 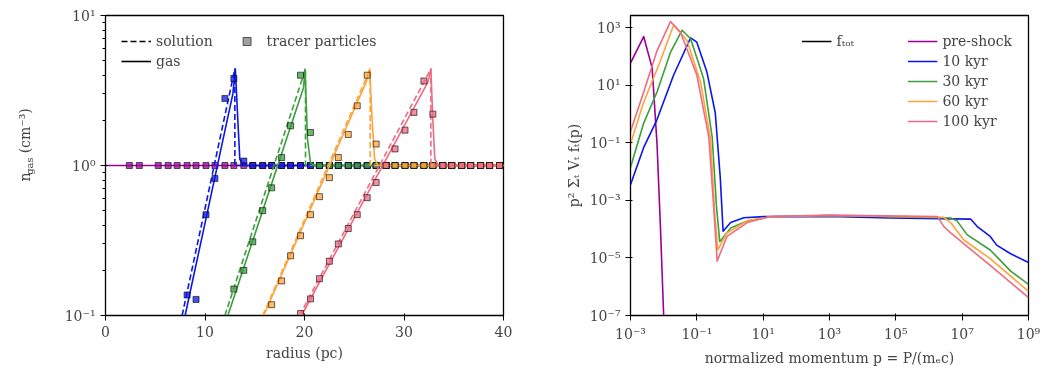 I want to click on x-tick-label: 20, so click(x=304, y=331).